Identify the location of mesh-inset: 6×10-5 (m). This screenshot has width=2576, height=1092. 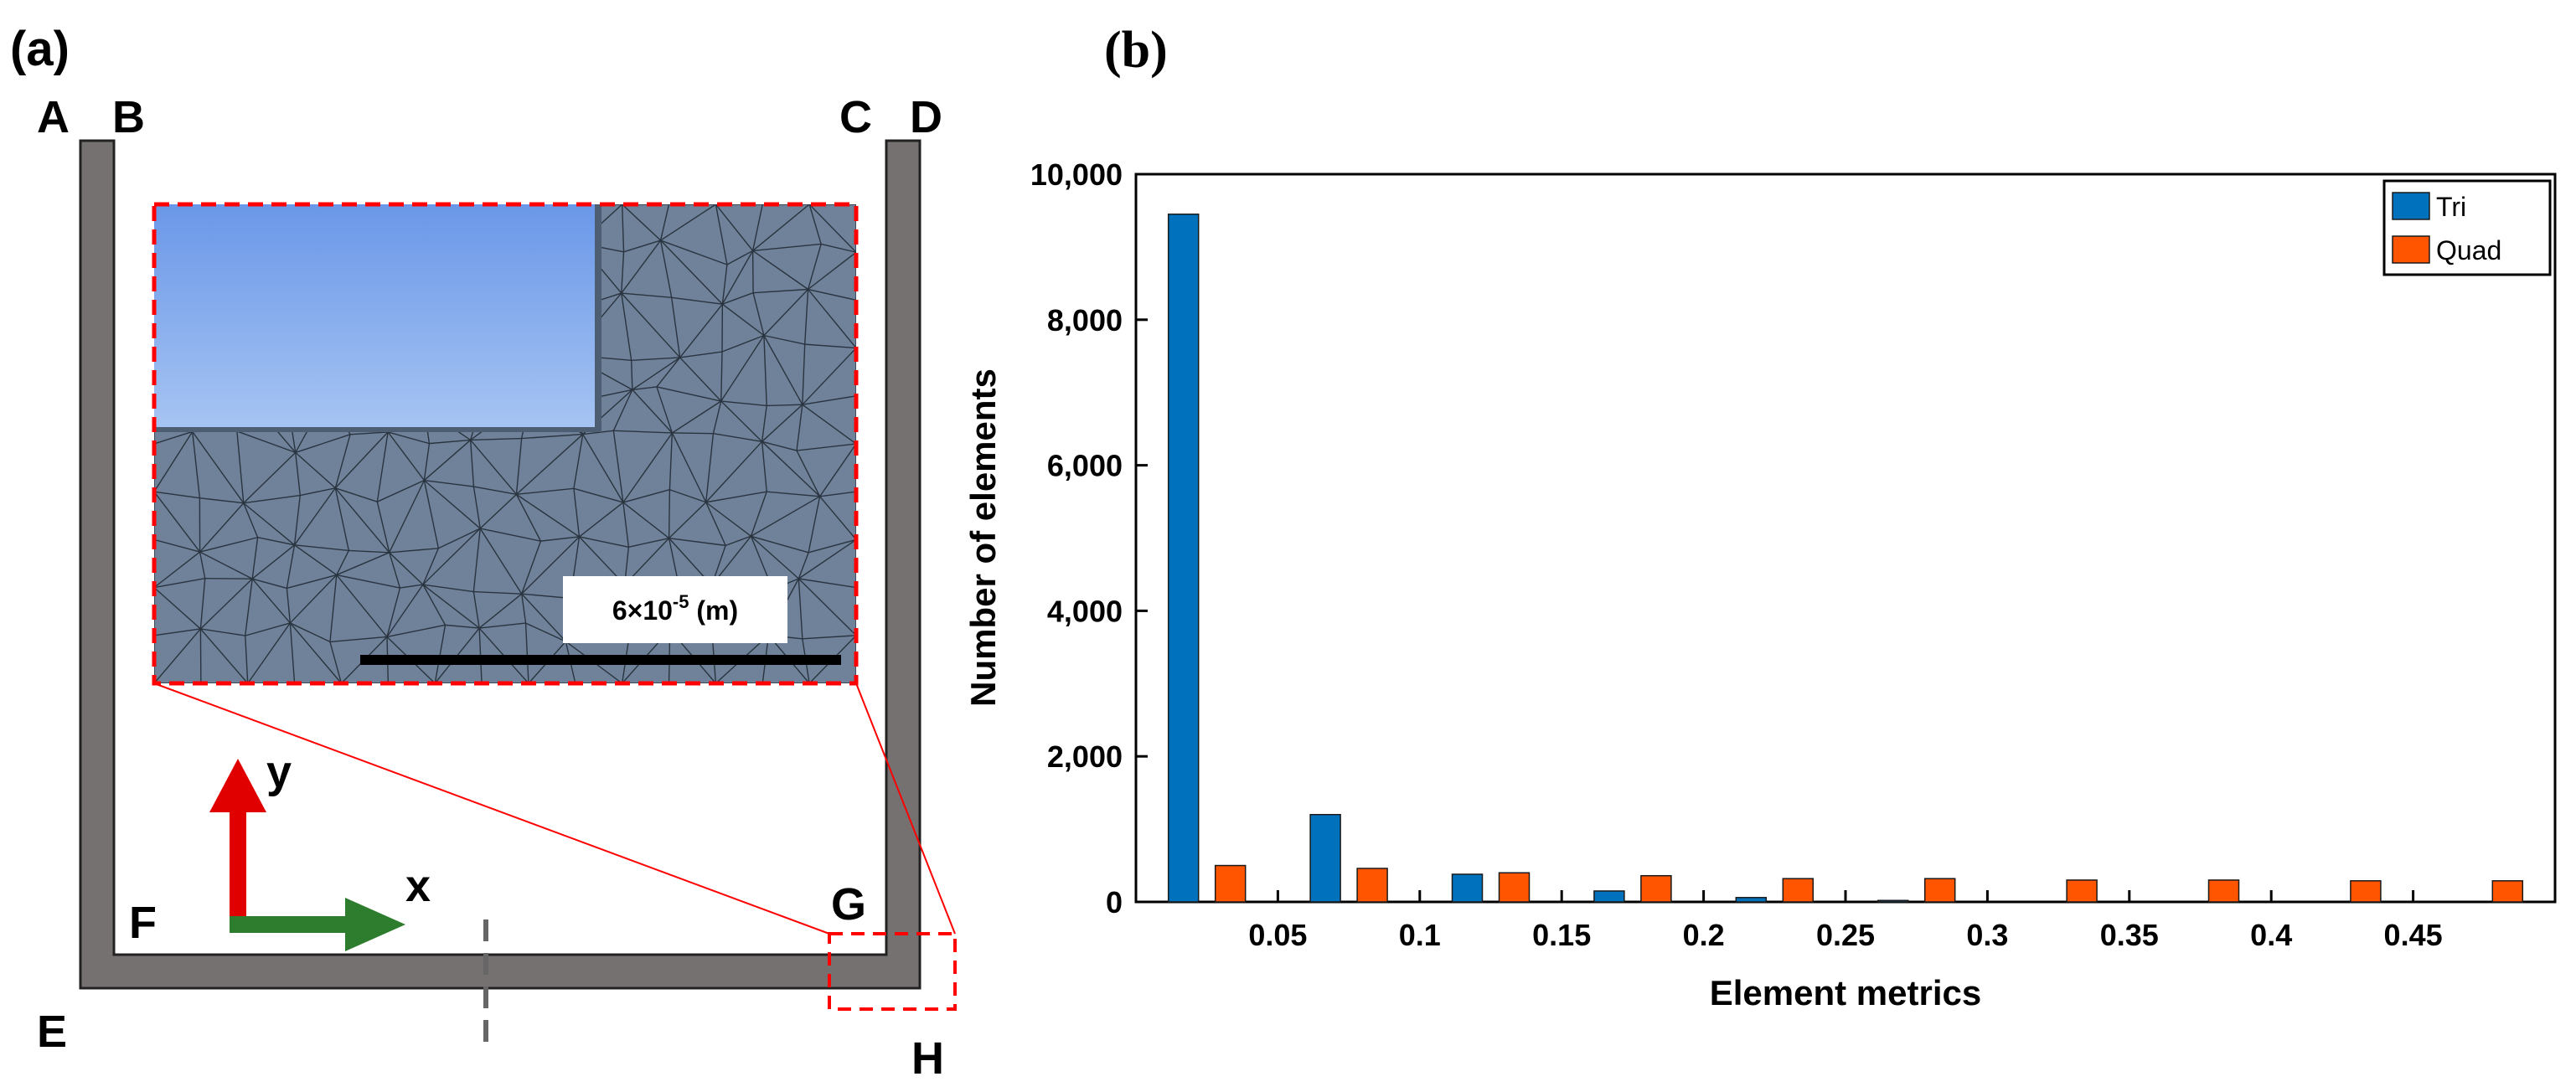
(505, 444).